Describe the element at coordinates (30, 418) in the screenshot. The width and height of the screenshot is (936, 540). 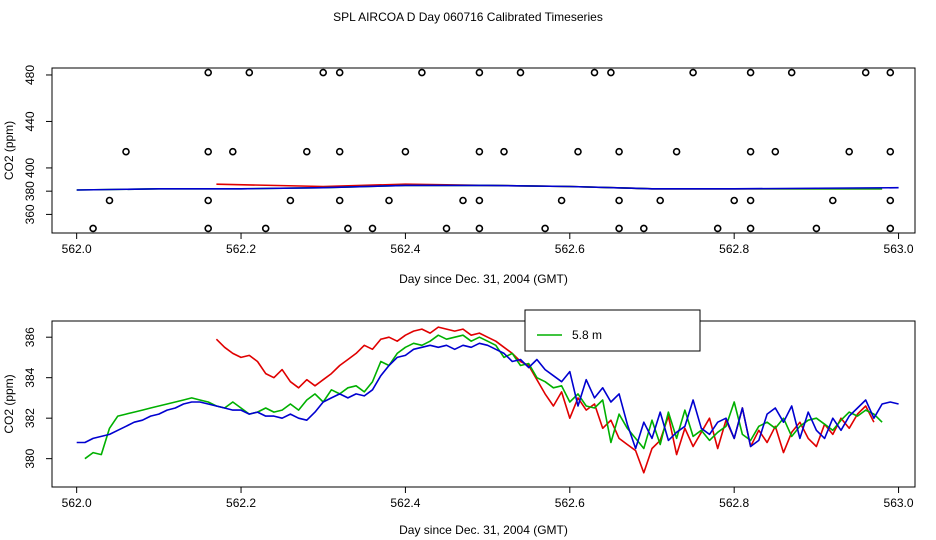
I see `y-tick-label: 382` at that location.